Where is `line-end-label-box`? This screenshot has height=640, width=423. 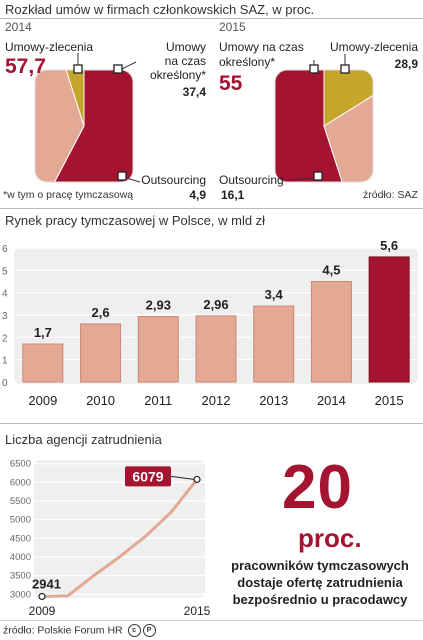 line-end-label-box is located at coordinates (148, 476).